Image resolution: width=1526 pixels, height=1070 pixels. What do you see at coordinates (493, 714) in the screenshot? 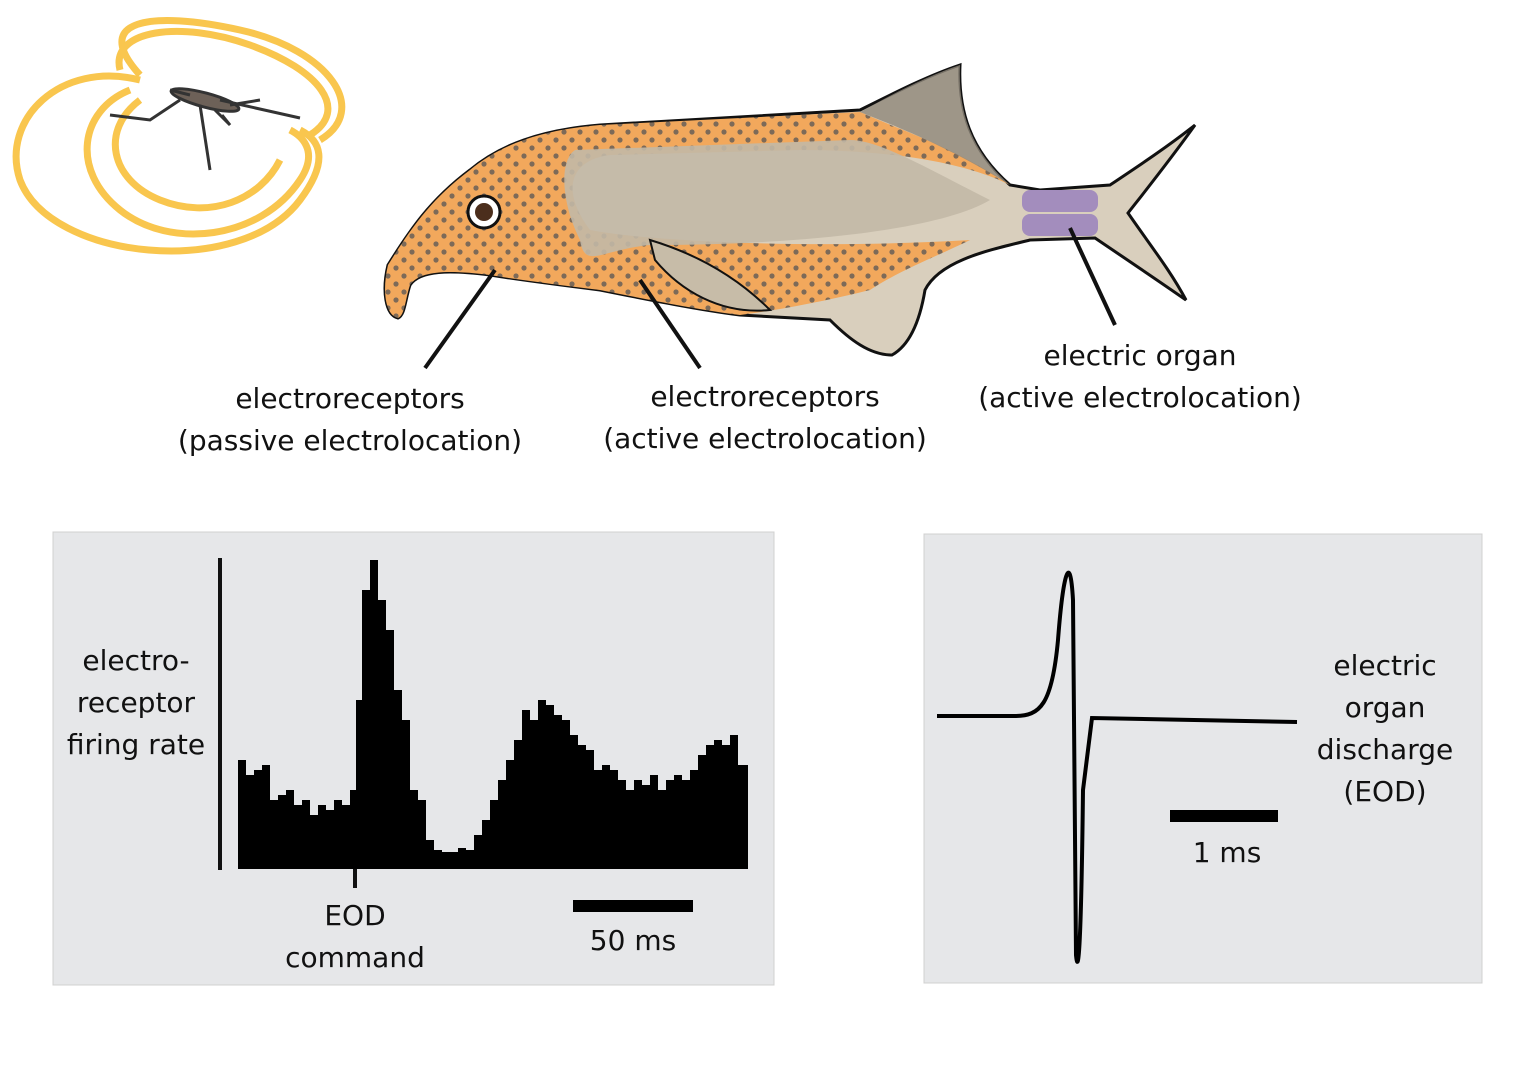
I see `histogram` at bounding box center [493, 714].